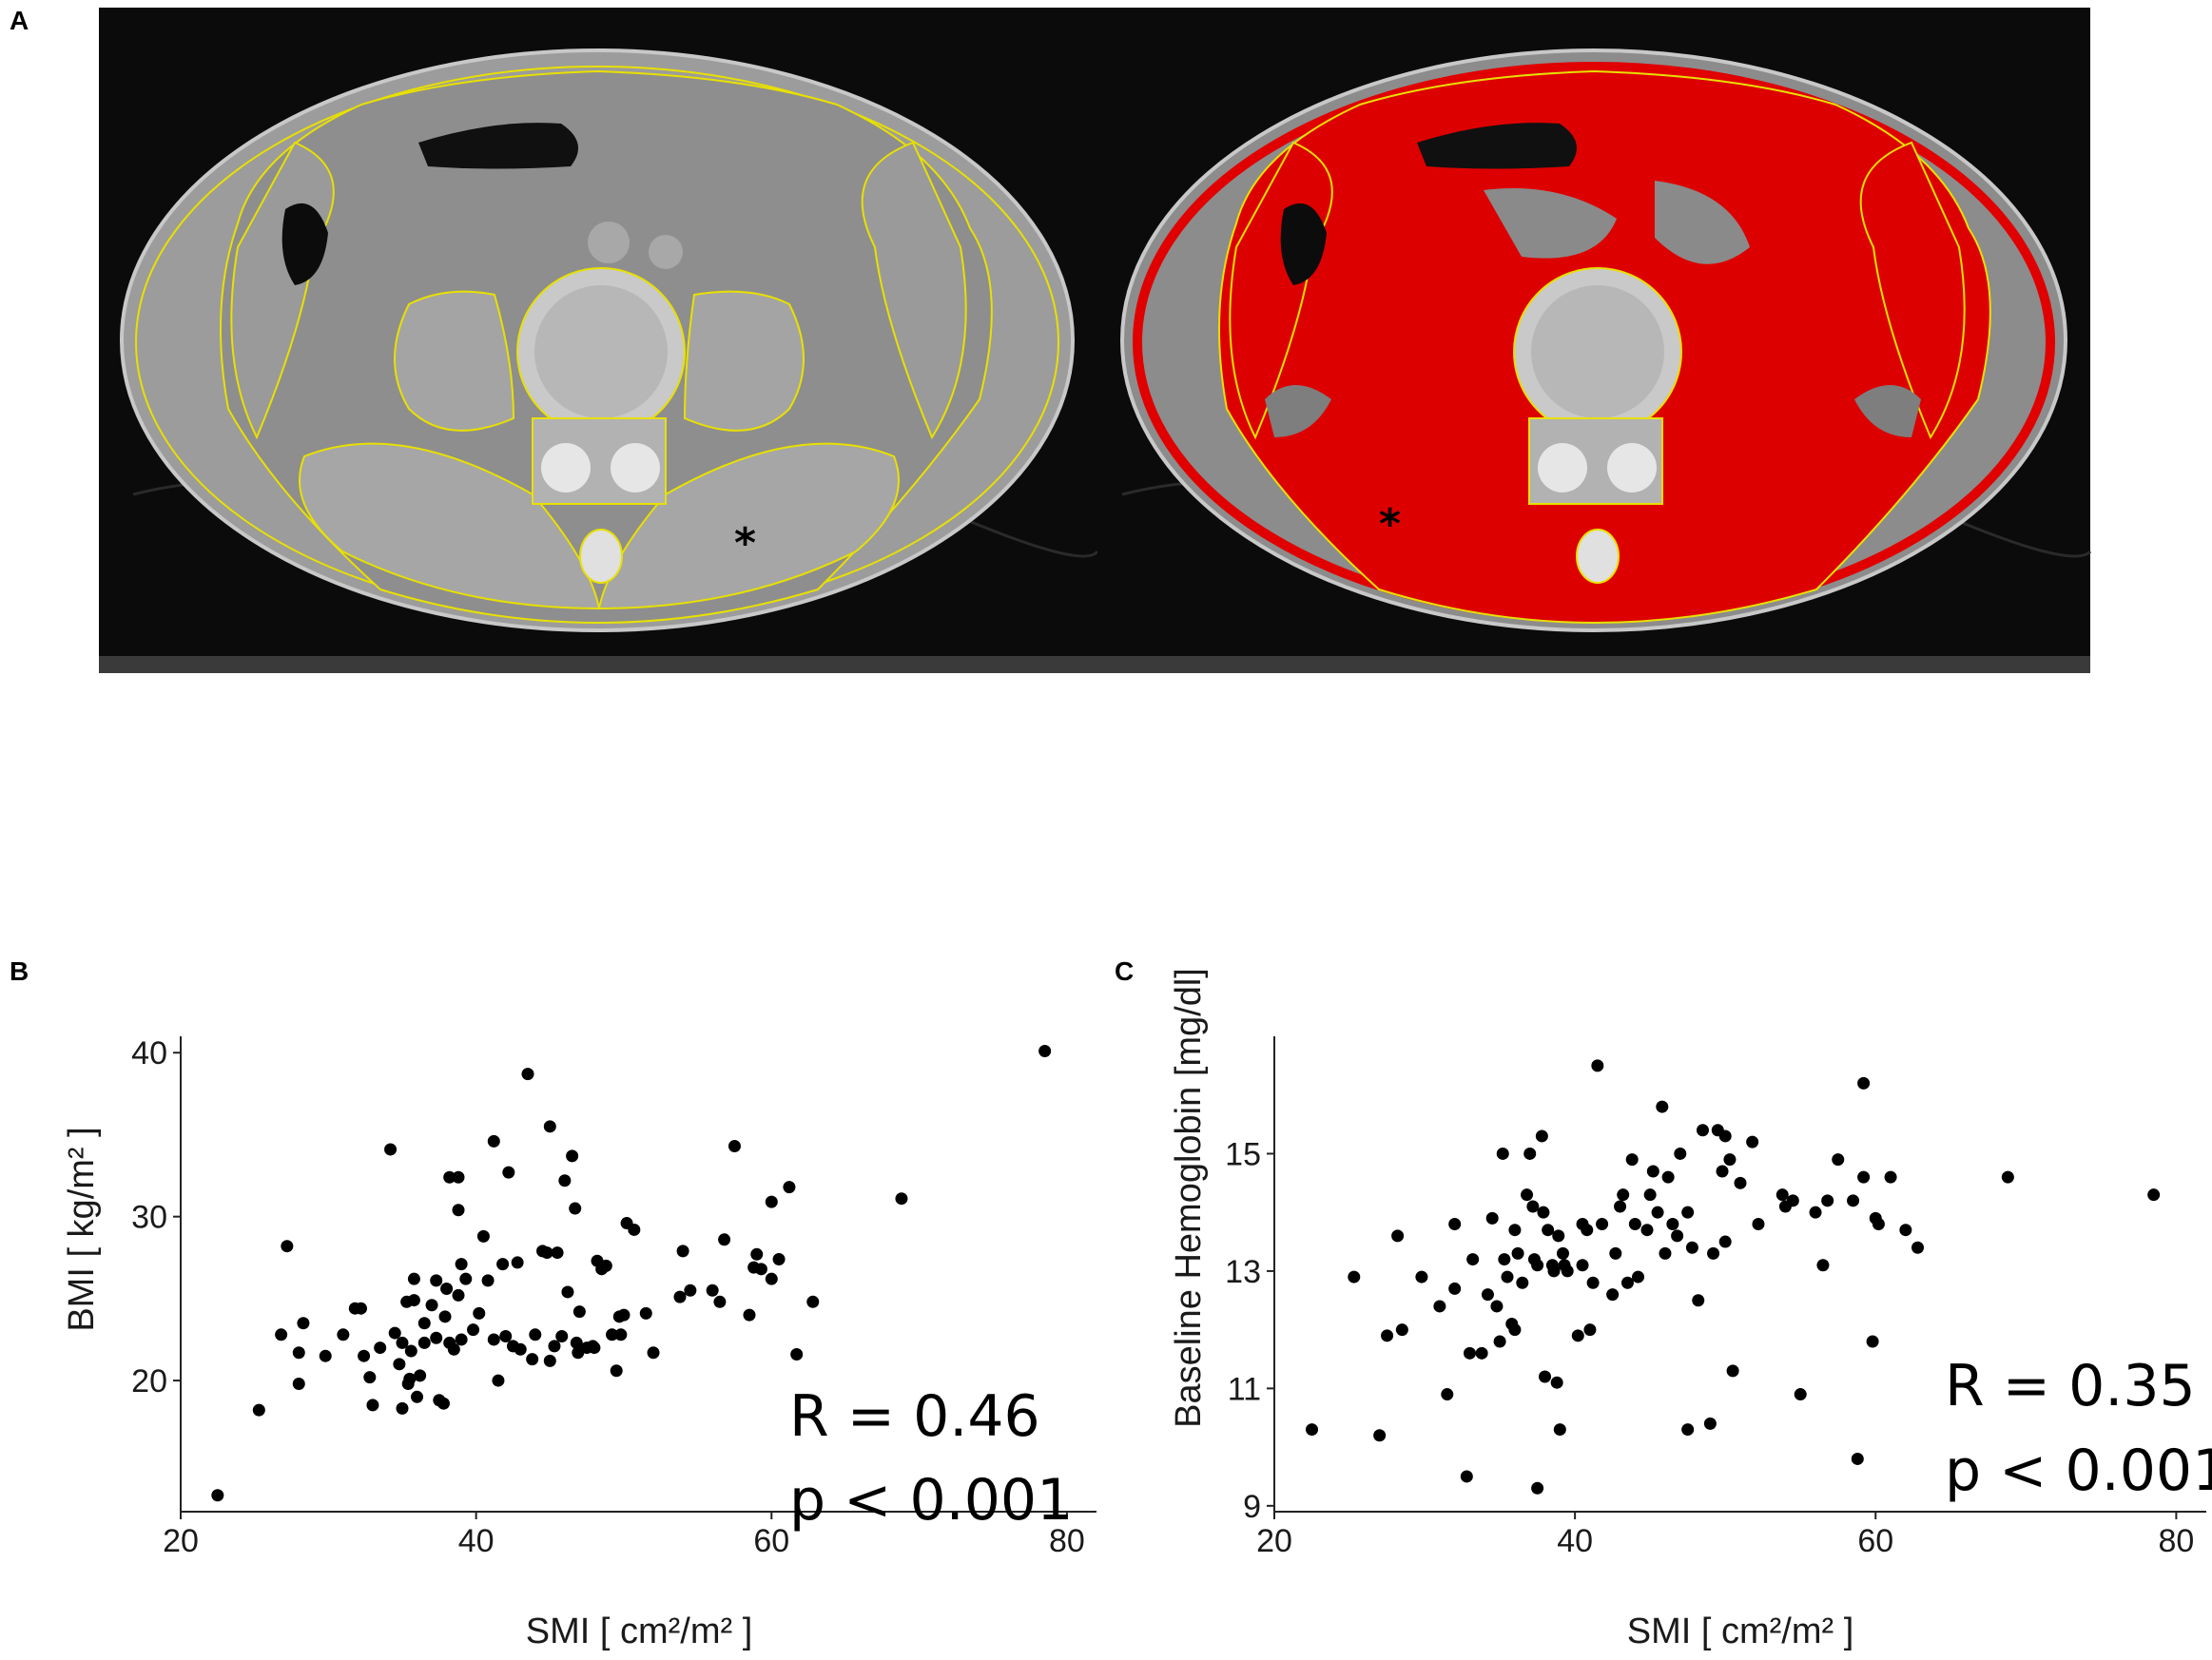 The height and width of the screenshot is (1660, 2212). Describe the element at coordinates (1067, 1541) in the screenshot. I see `x-tick-label-b: 80` at that location.